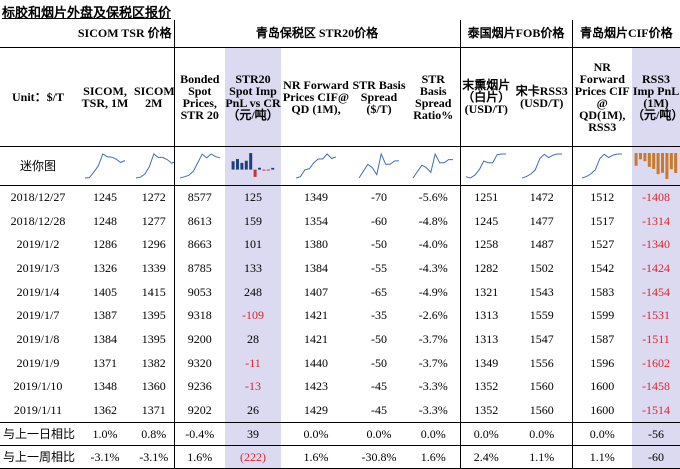  What do you see at coordinates (38, 244) in the screenshot?
I see `row-date: 2019/1/2` at bounding box center [38, 244].